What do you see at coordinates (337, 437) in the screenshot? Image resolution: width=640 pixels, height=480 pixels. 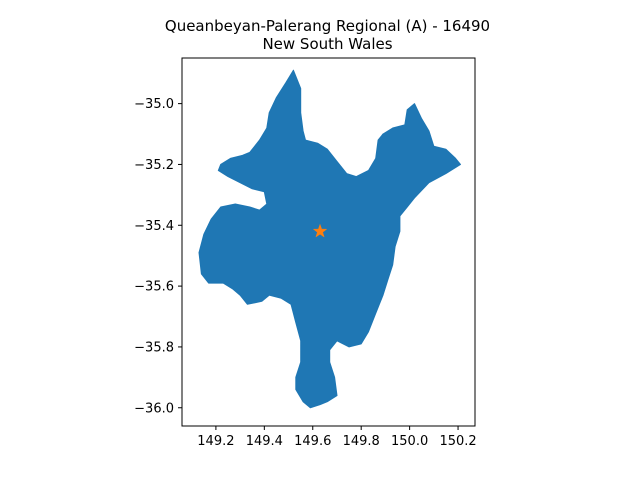 I see `x-axis: 149.2 149.4 149.6 149.8 150.0 150.2` at bounding box center [337, 437].